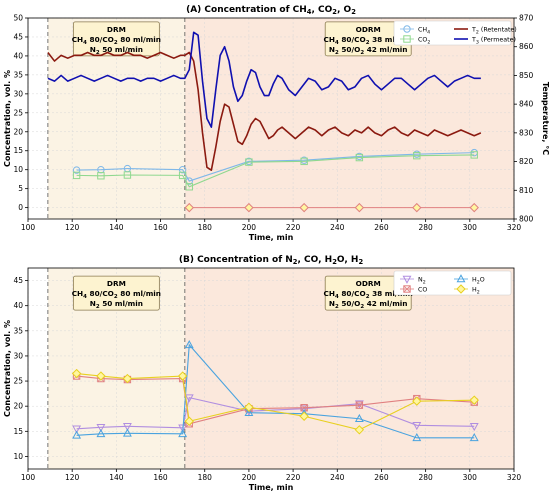  I want to click on y-tick-label: 45, so click(18, 36).